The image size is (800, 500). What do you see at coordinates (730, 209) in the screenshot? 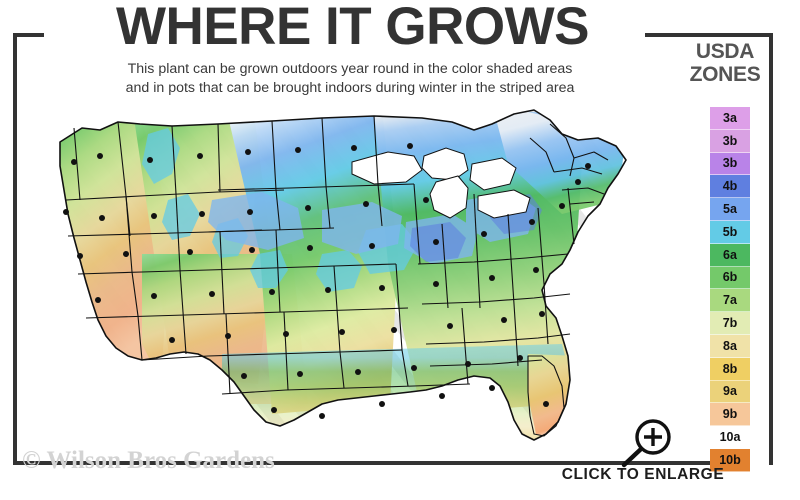
I see `legend-swatch-5a-4: 5a` at bounding box center [730, 209].